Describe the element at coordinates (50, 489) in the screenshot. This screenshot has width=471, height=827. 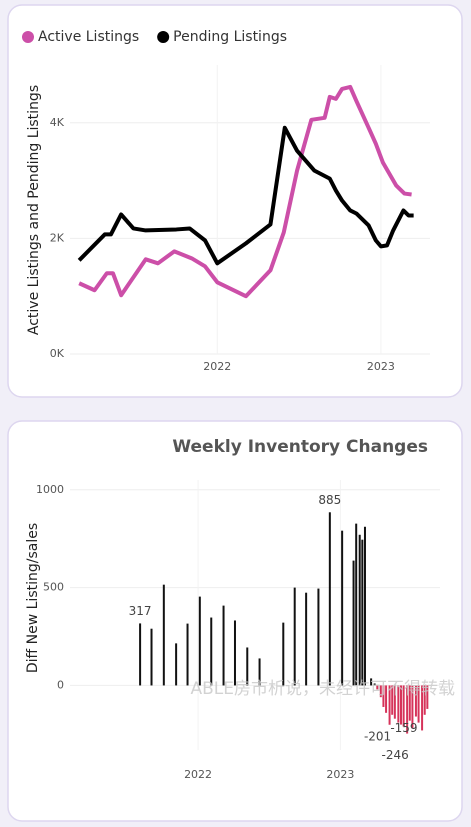
I see `y-tick-label: 1000` at that location.